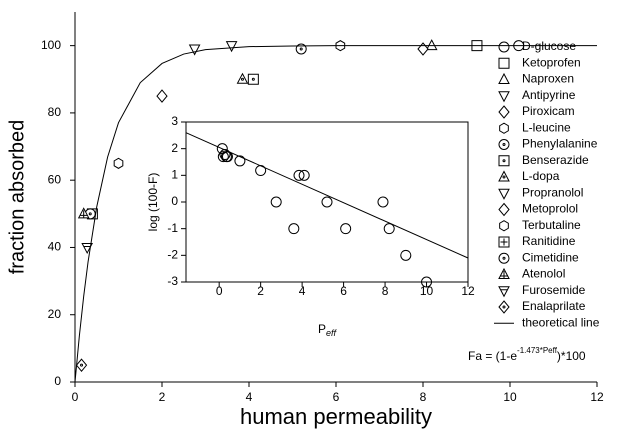 The width and height of the screenshot is (625, 431). What do you see at coordinates (55, 314) in the screenshot?
I see `y-tick-label: 20` at bounding box center [55, 314].